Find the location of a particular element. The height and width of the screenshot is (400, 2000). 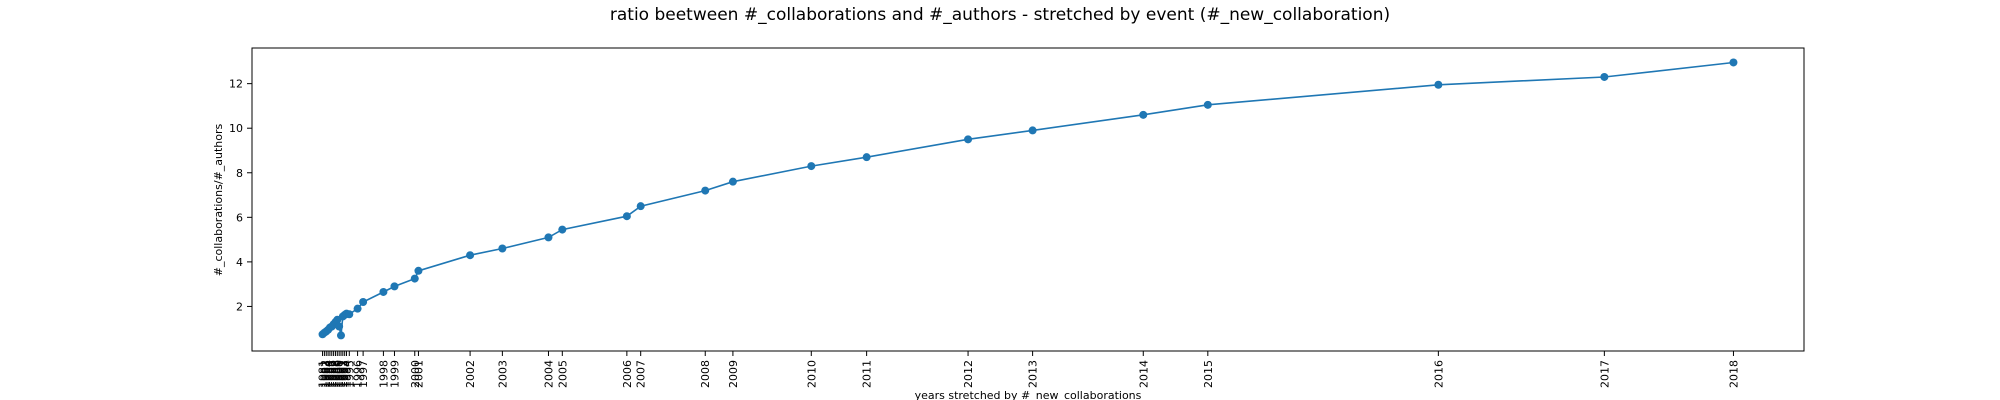

x-tick-label: 2013 is located at coordinates (1033, 374).